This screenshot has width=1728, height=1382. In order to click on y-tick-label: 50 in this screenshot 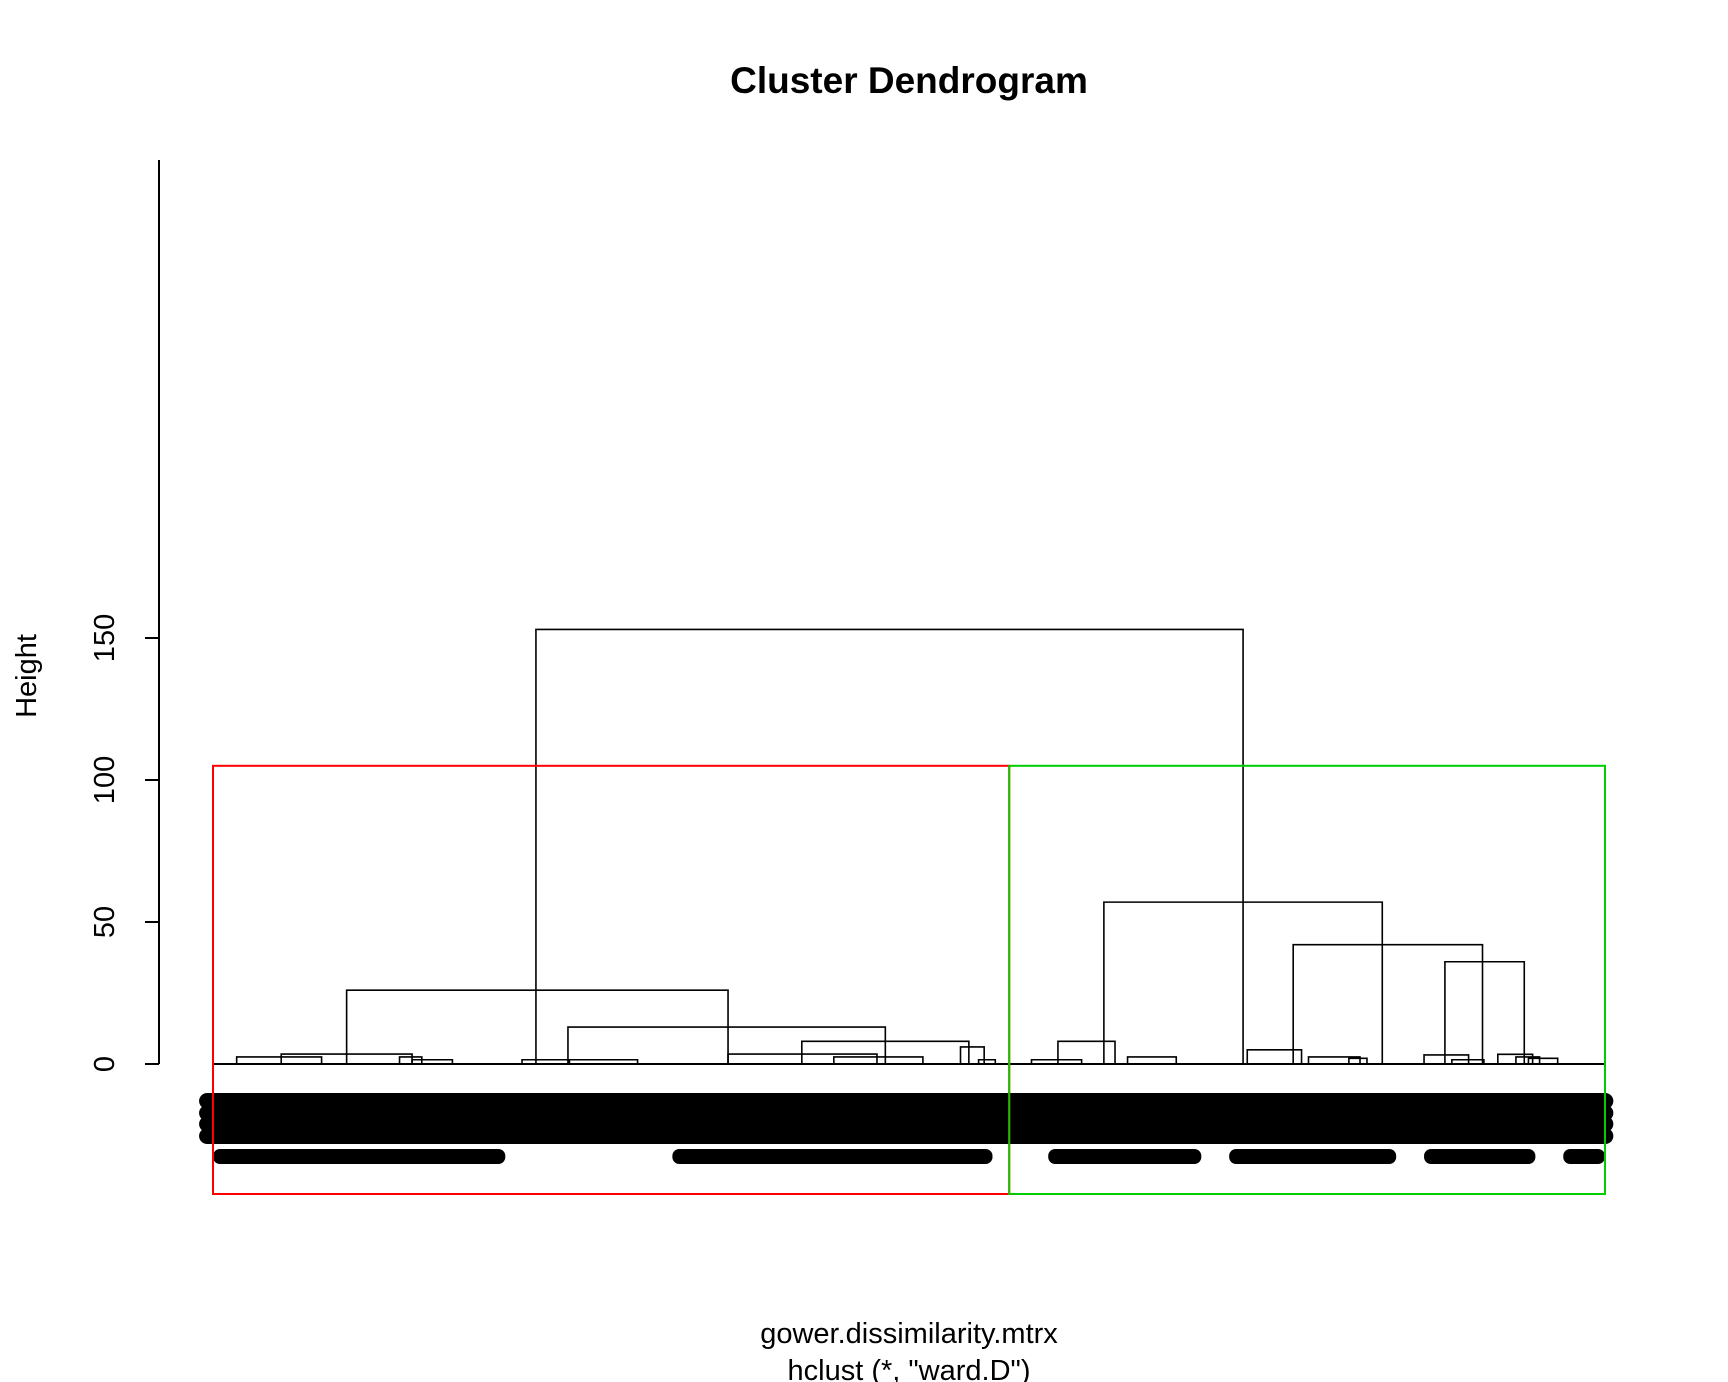, I will do `click(105, 922)`.